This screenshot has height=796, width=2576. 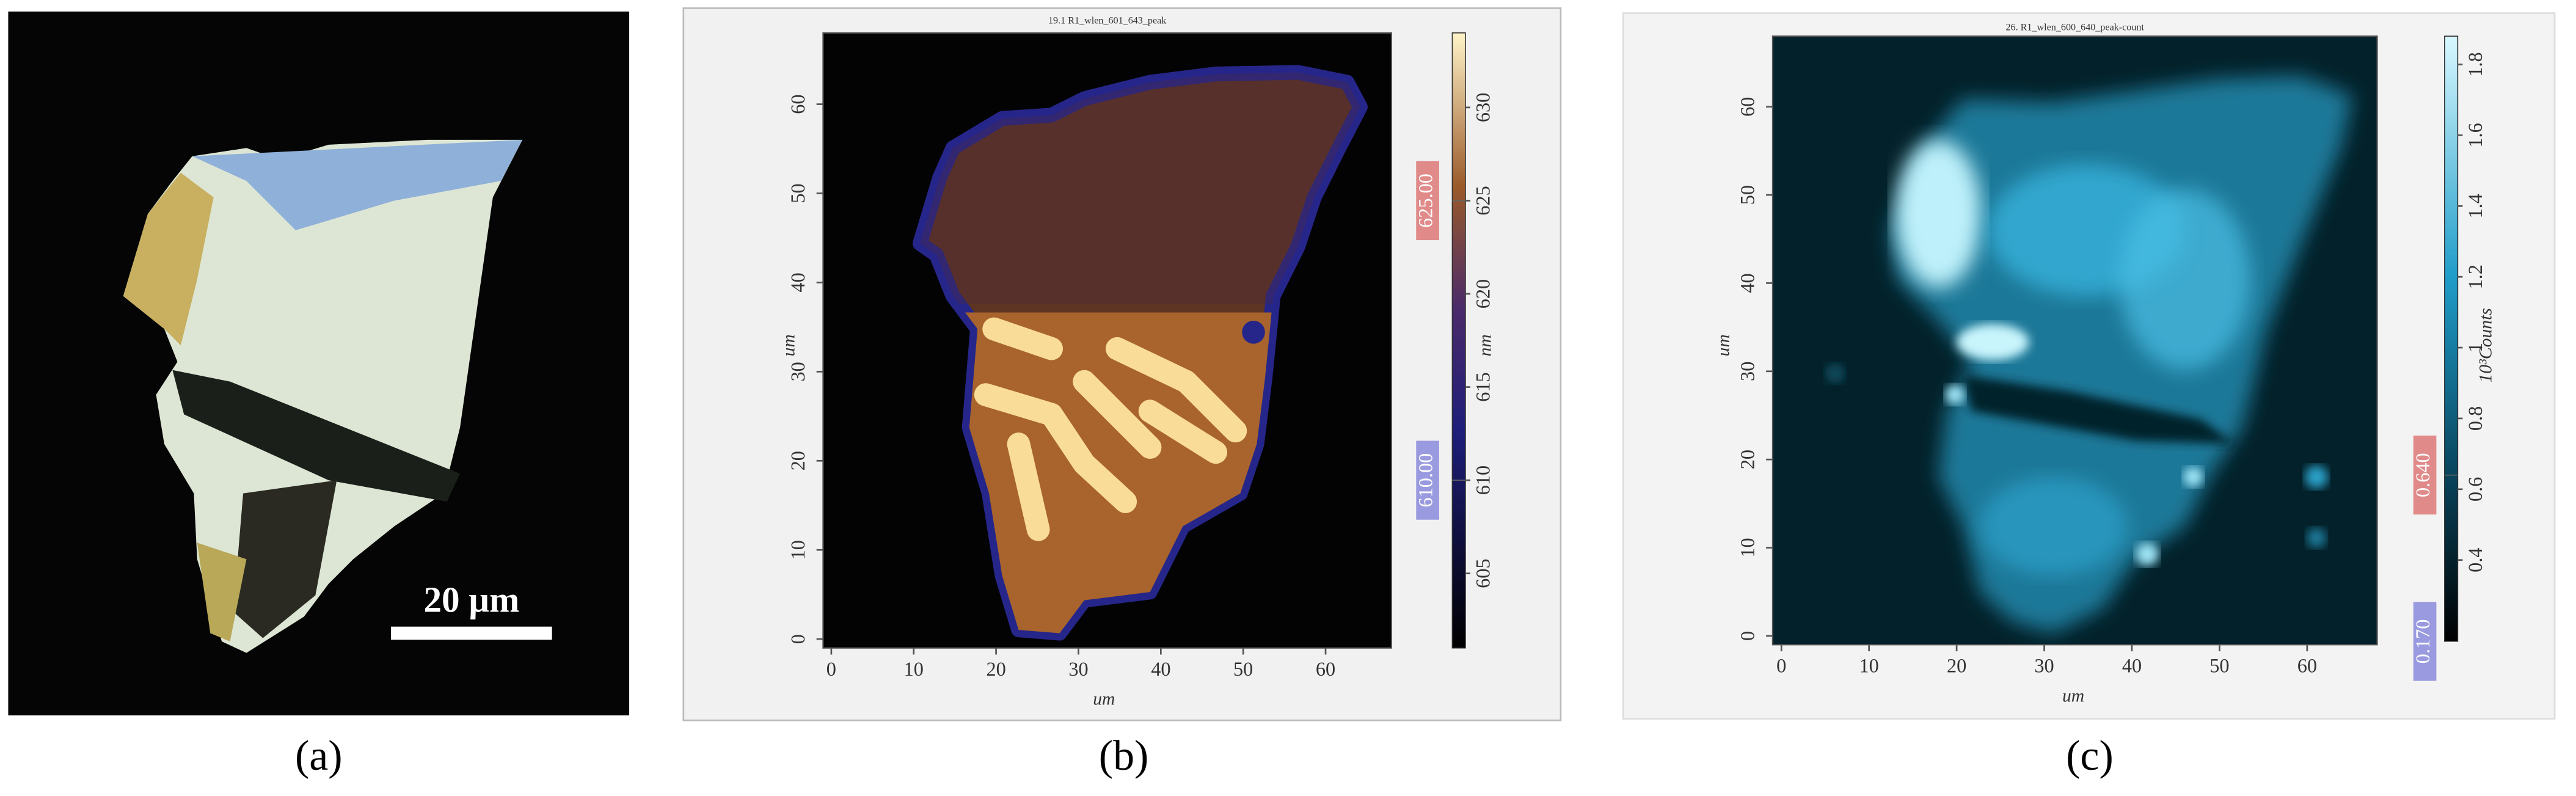 What do you see at coordinates (2475, 418) in the screenshot?
I see `colorbar-tick-label: 0.8` at bounding box center [2475, 418].